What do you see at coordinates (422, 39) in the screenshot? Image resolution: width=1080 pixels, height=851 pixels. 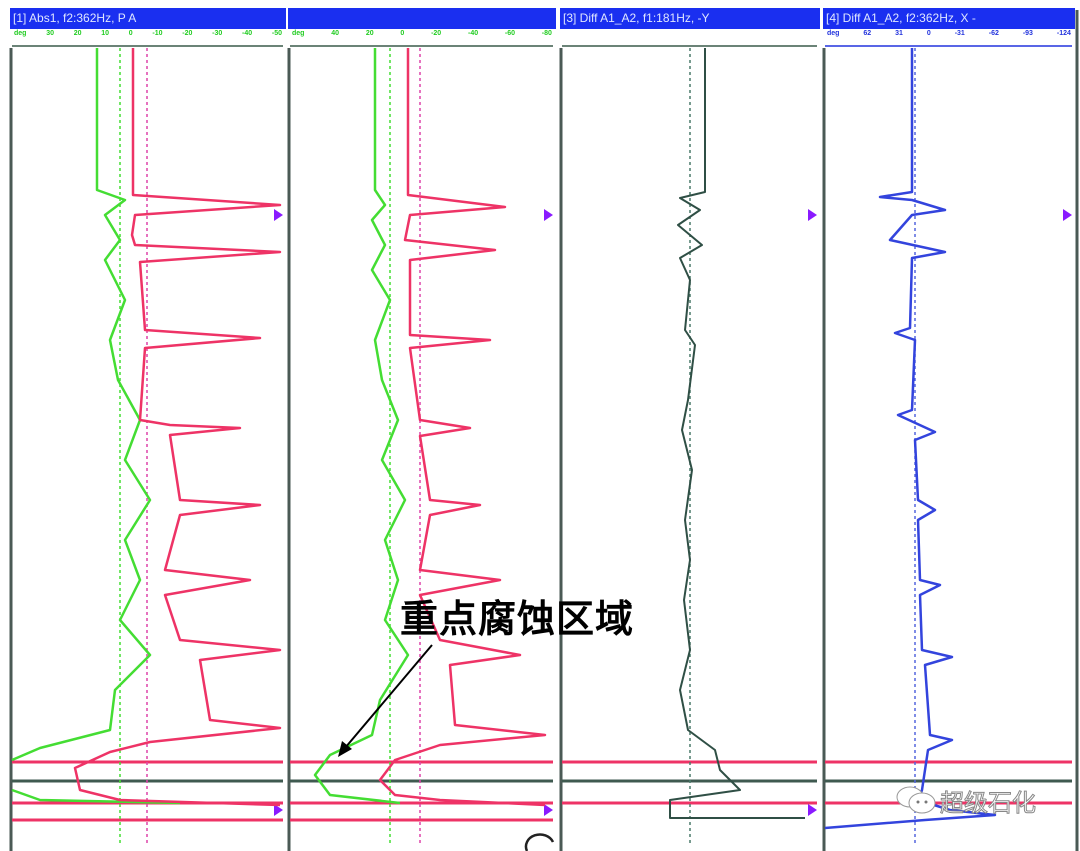 I see `panel-2-scale: deg 40 20 0 -20 -40 -60 -80` at bounding box center [422, 39].